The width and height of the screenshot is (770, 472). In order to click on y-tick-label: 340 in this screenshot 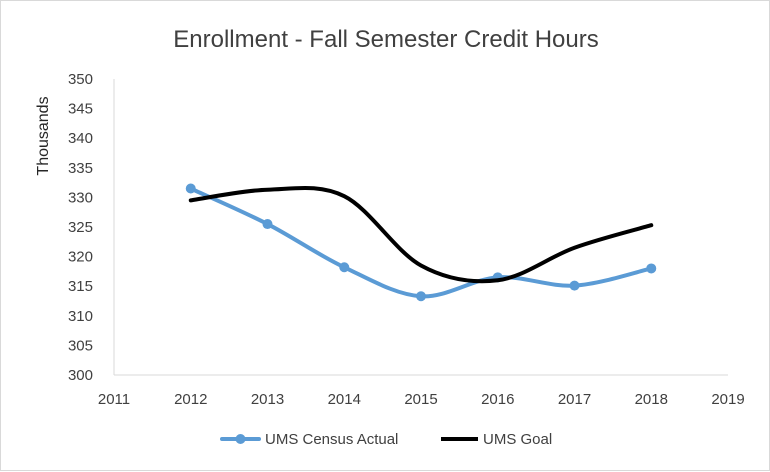, I will do `click(80, 138)`.